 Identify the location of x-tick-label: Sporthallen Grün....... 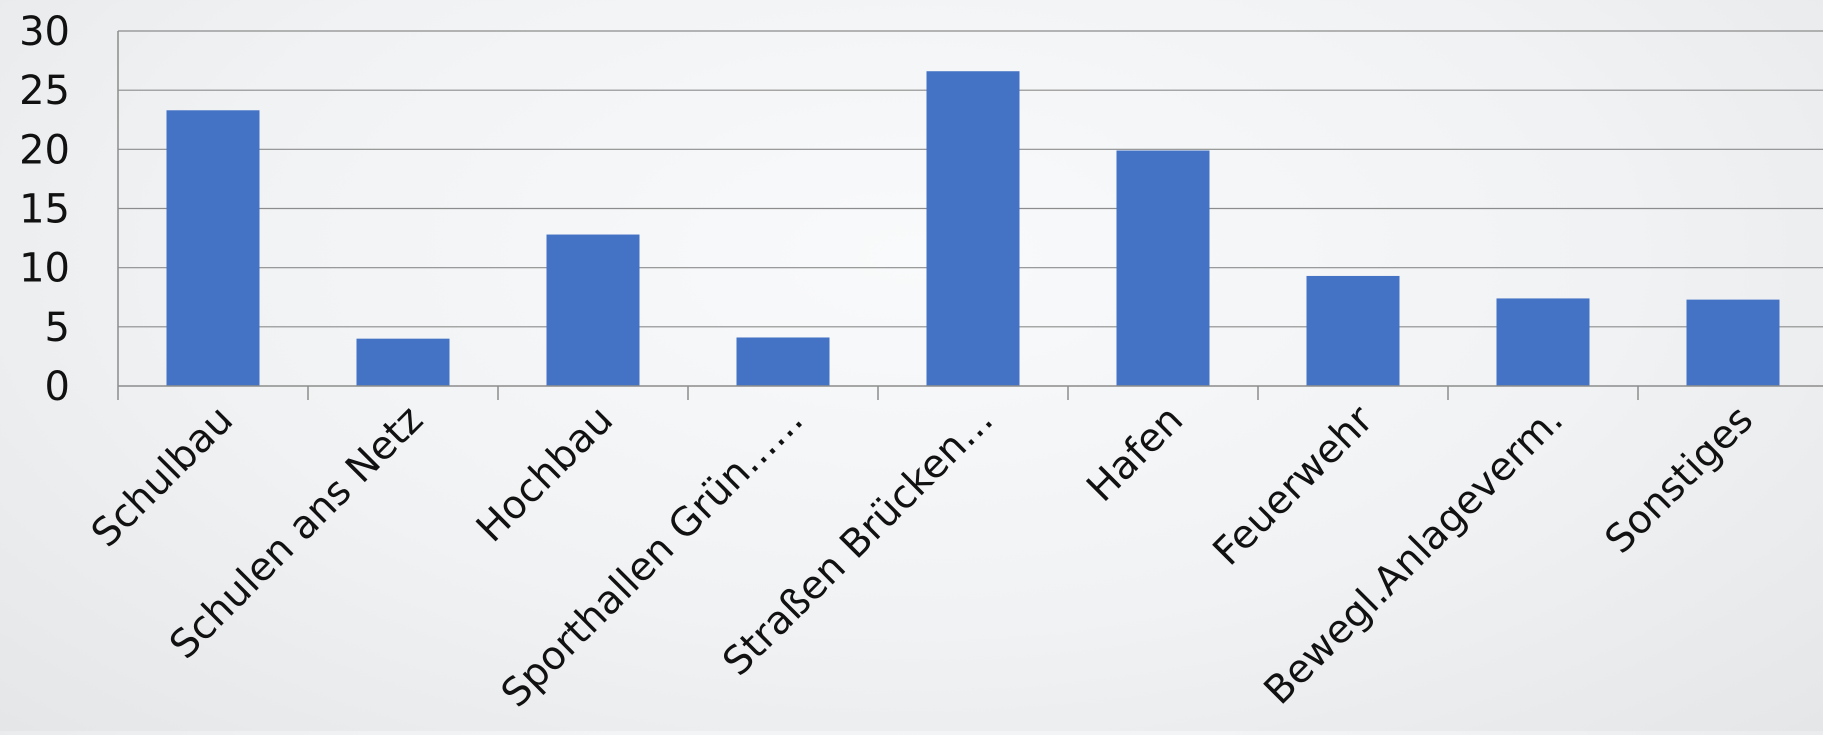
(652, 556).